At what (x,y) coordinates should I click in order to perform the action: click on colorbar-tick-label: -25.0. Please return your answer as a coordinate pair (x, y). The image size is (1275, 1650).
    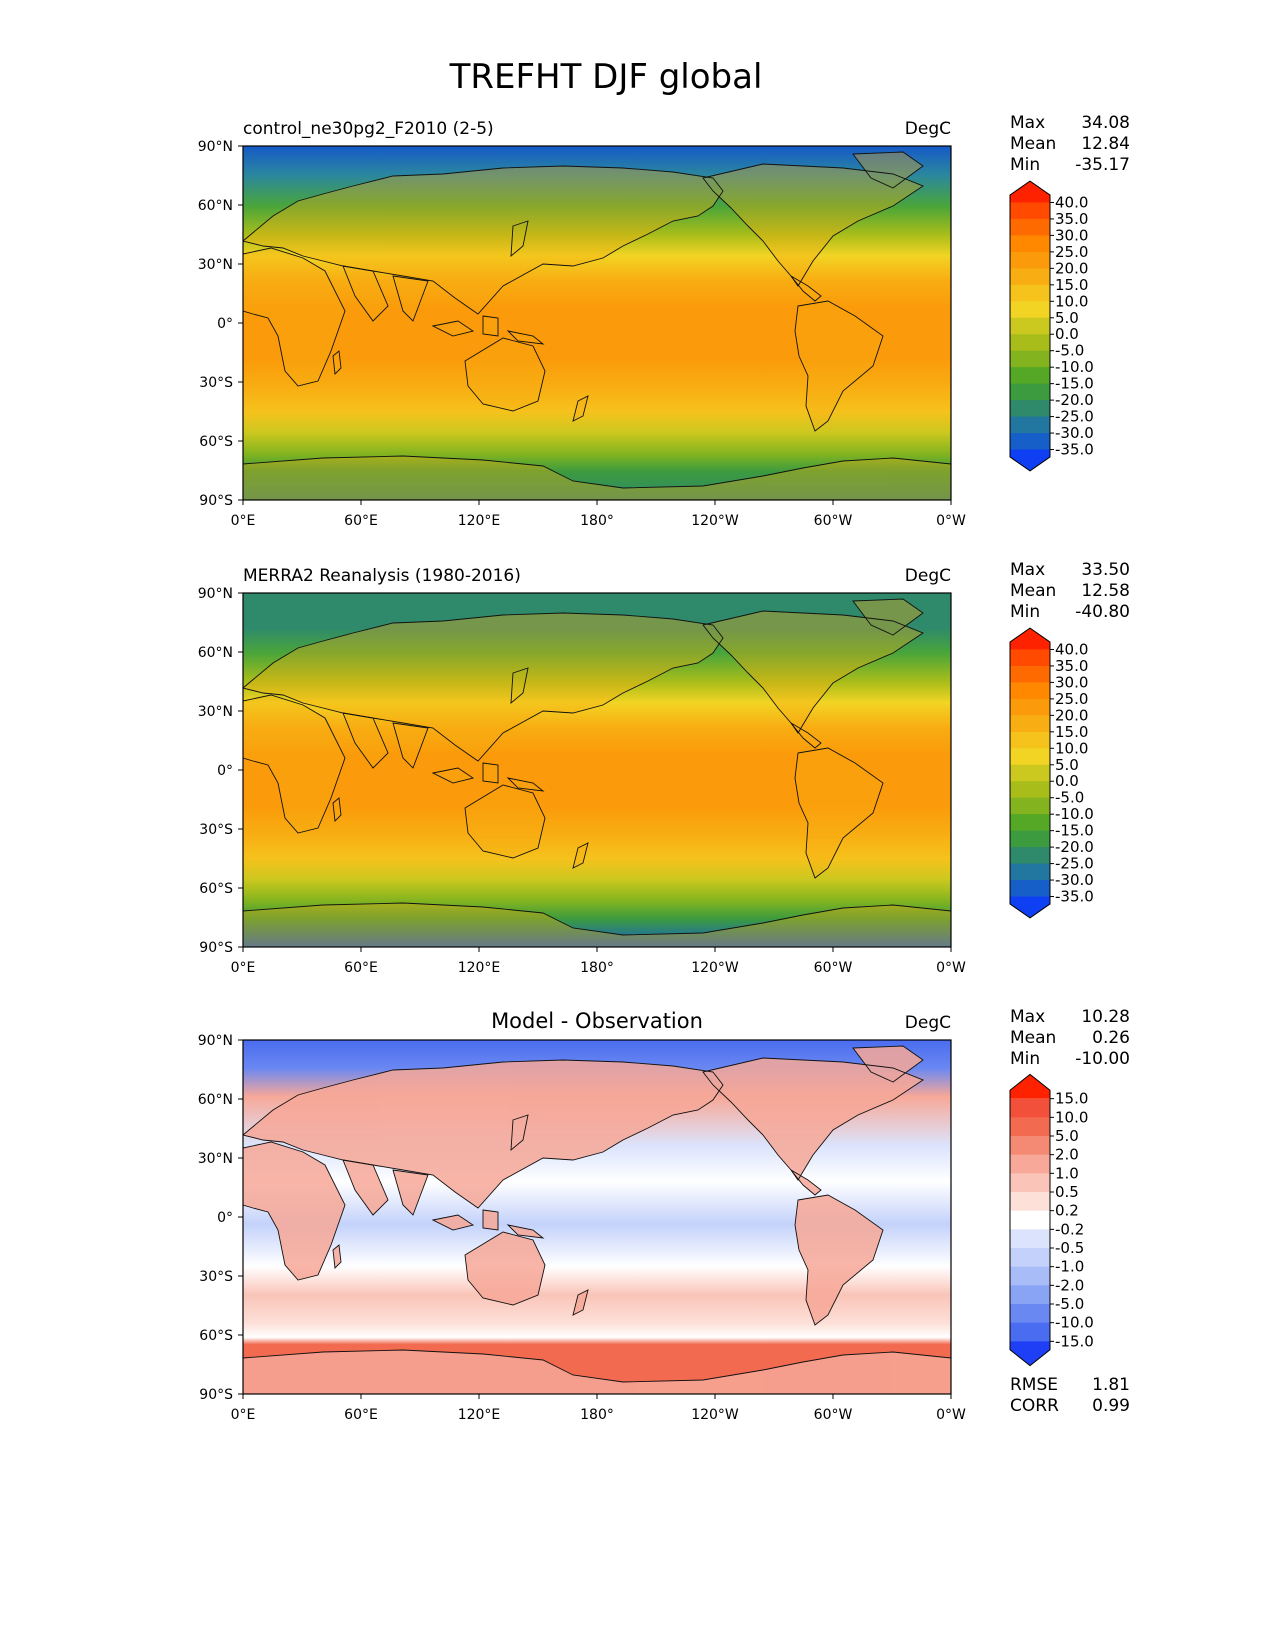
    Looking at the image, I should click on (1074, 417).